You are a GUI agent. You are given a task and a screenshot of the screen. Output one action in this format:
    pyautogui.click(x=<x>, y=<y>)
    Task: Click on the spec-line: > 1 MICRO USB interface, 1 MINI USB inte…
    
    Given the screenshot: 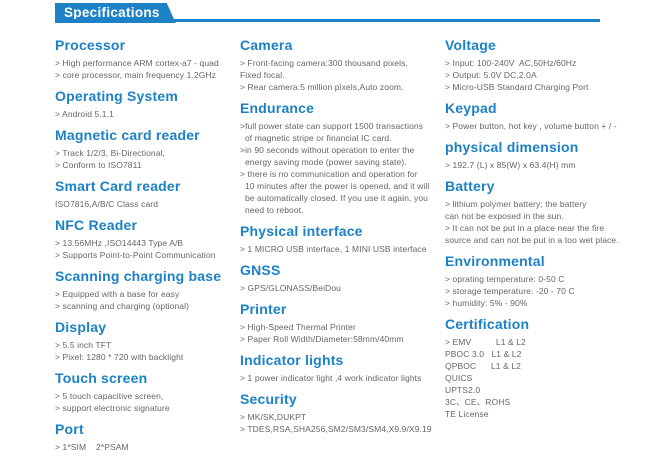 What is the action you would take?
    pyautogui.click(x=333, y=249)
    